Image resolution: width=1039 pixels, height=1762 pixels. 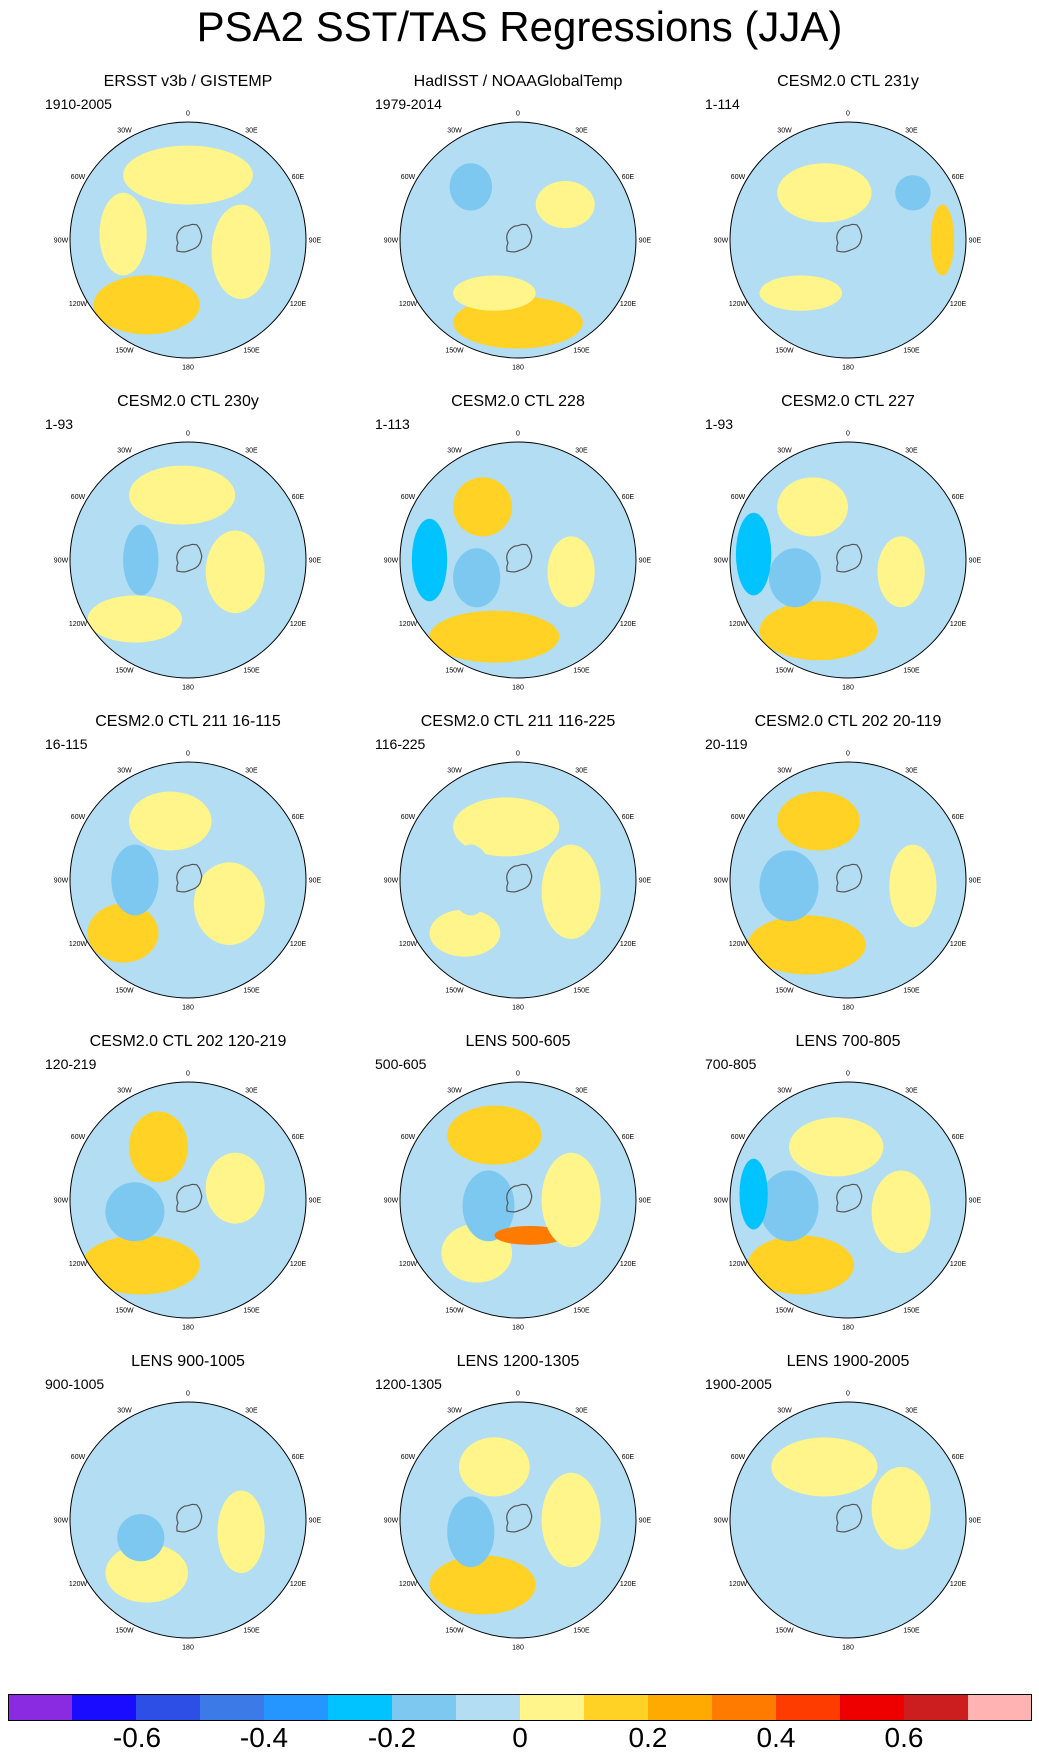 I want to click on ocean-field, so click(x=848, y=240).